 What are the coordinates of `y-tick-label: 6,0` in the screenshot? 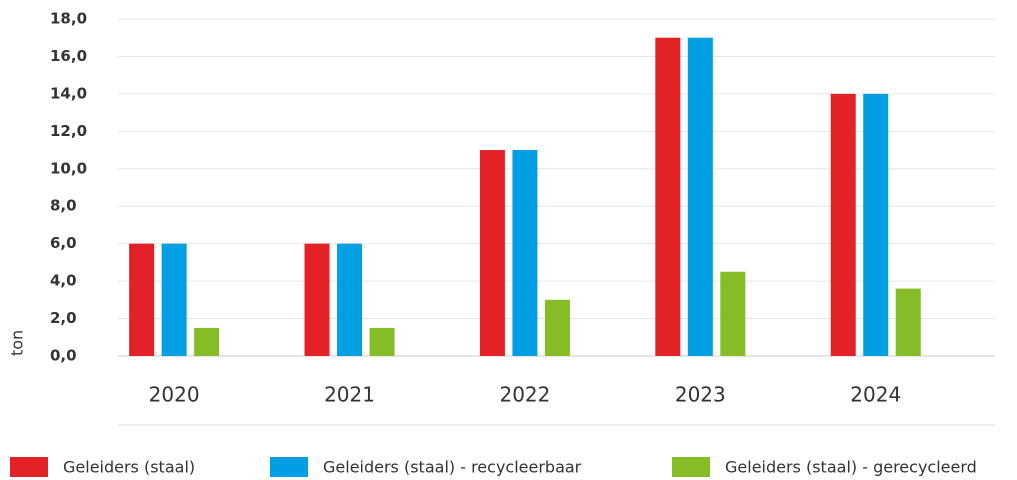 It's located at (63, 243).